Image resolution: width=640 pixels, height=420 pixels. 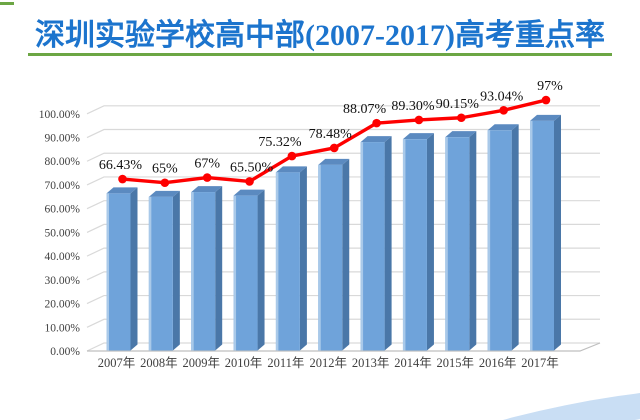 I want to click on x-axis-tick-label: 2015年, so click(x=456, y=363).